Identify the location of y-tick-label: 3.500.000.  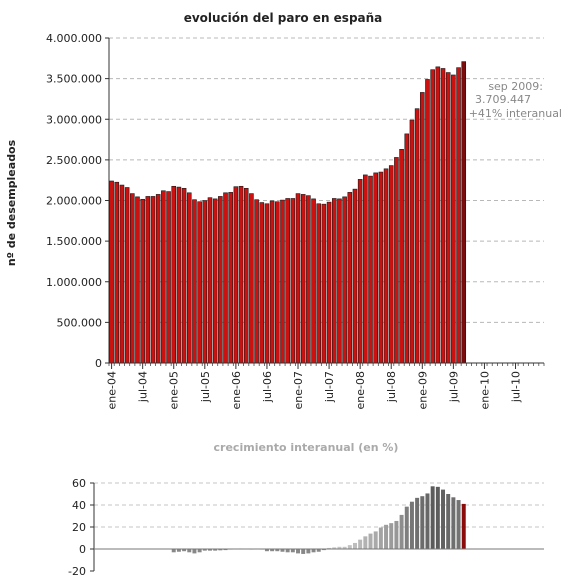
(74, 79).